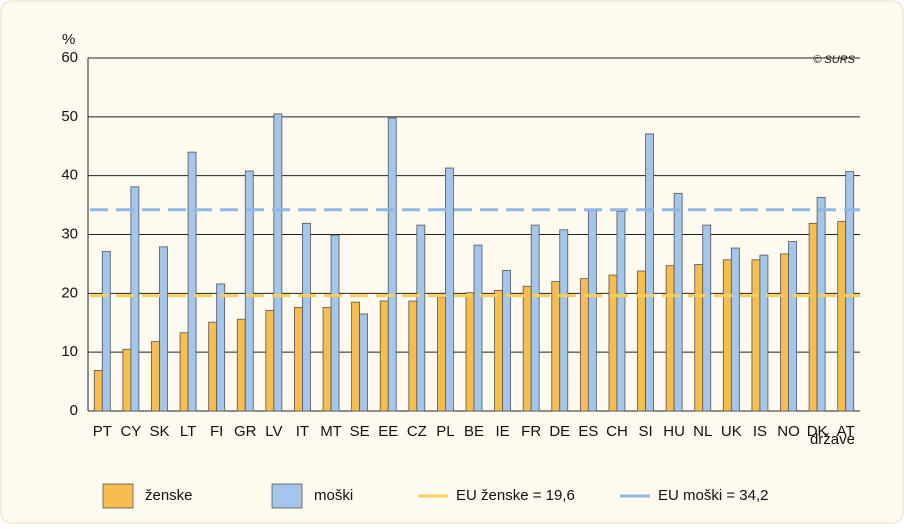  What do you see at coordinates (69, 175) in the screenshot?
I see `y-tick-label: 40` at bounding box center [69, 175].